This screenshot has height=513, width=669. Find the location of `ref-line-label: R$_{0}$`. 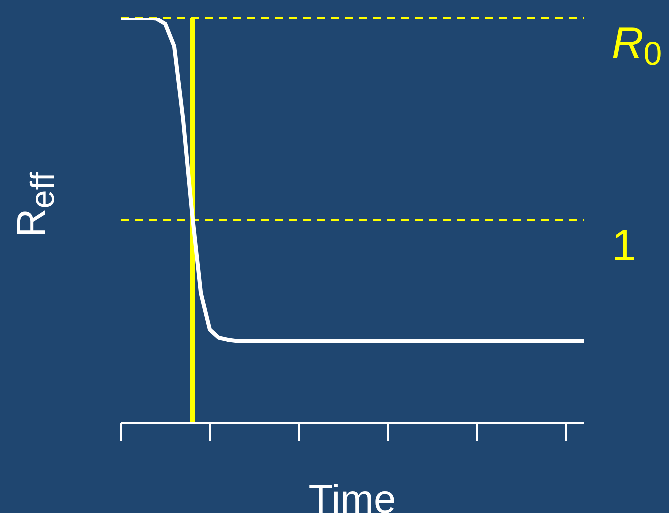

ref-line-label: R$_{0}$ is located at coordinates (637, 45).